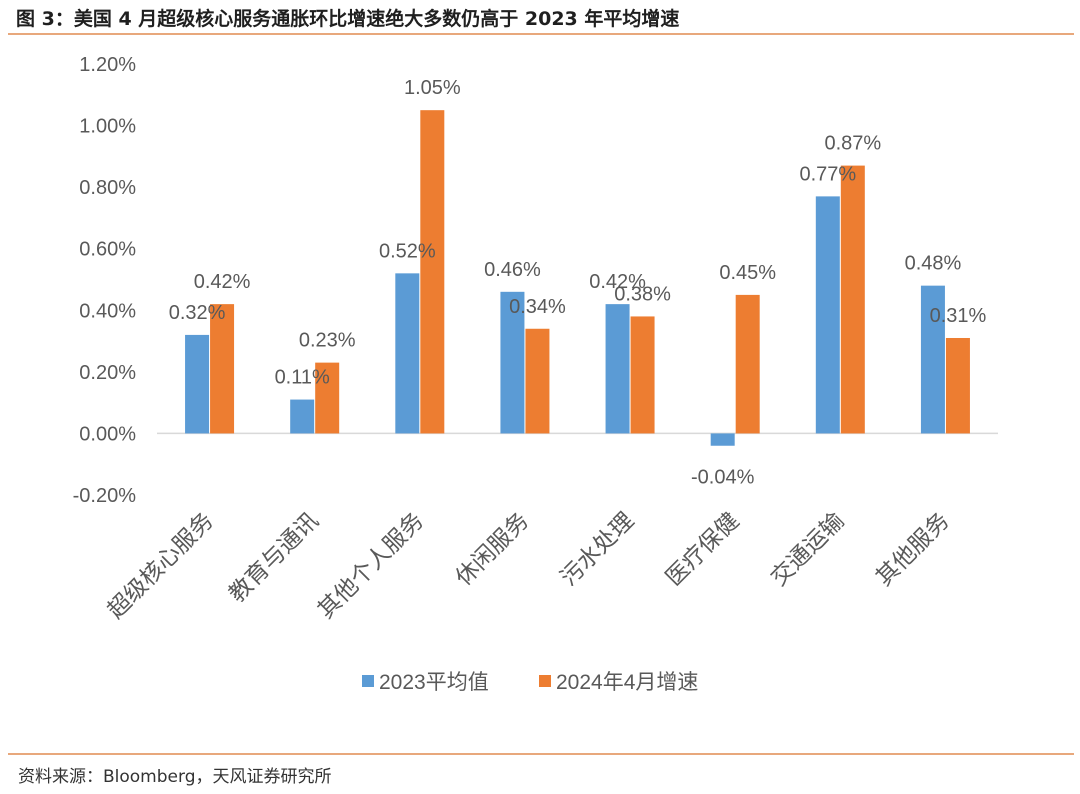 This screenshot has width=1080, height=794. Describe the element at coordinates (537, 307) in the screenshot. I see `data-label-2024-apr: 0.34%` at that location.